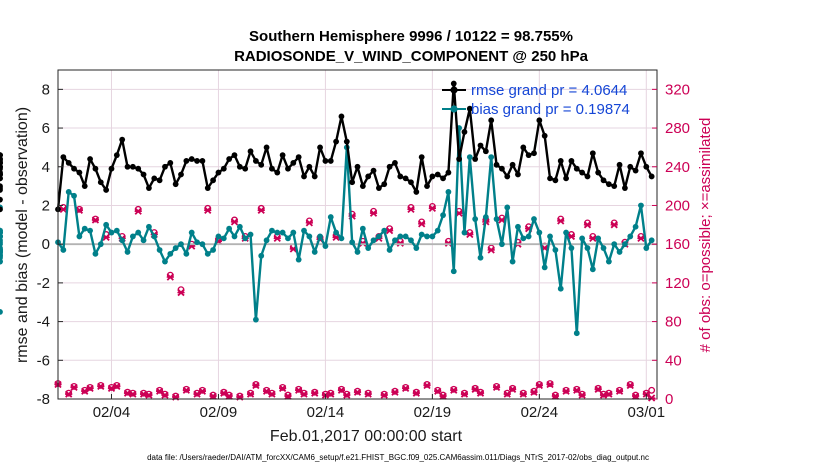 This screenshot has width=830, height=470. I want to click on y2-tick-label: 240, so click(677, 167).